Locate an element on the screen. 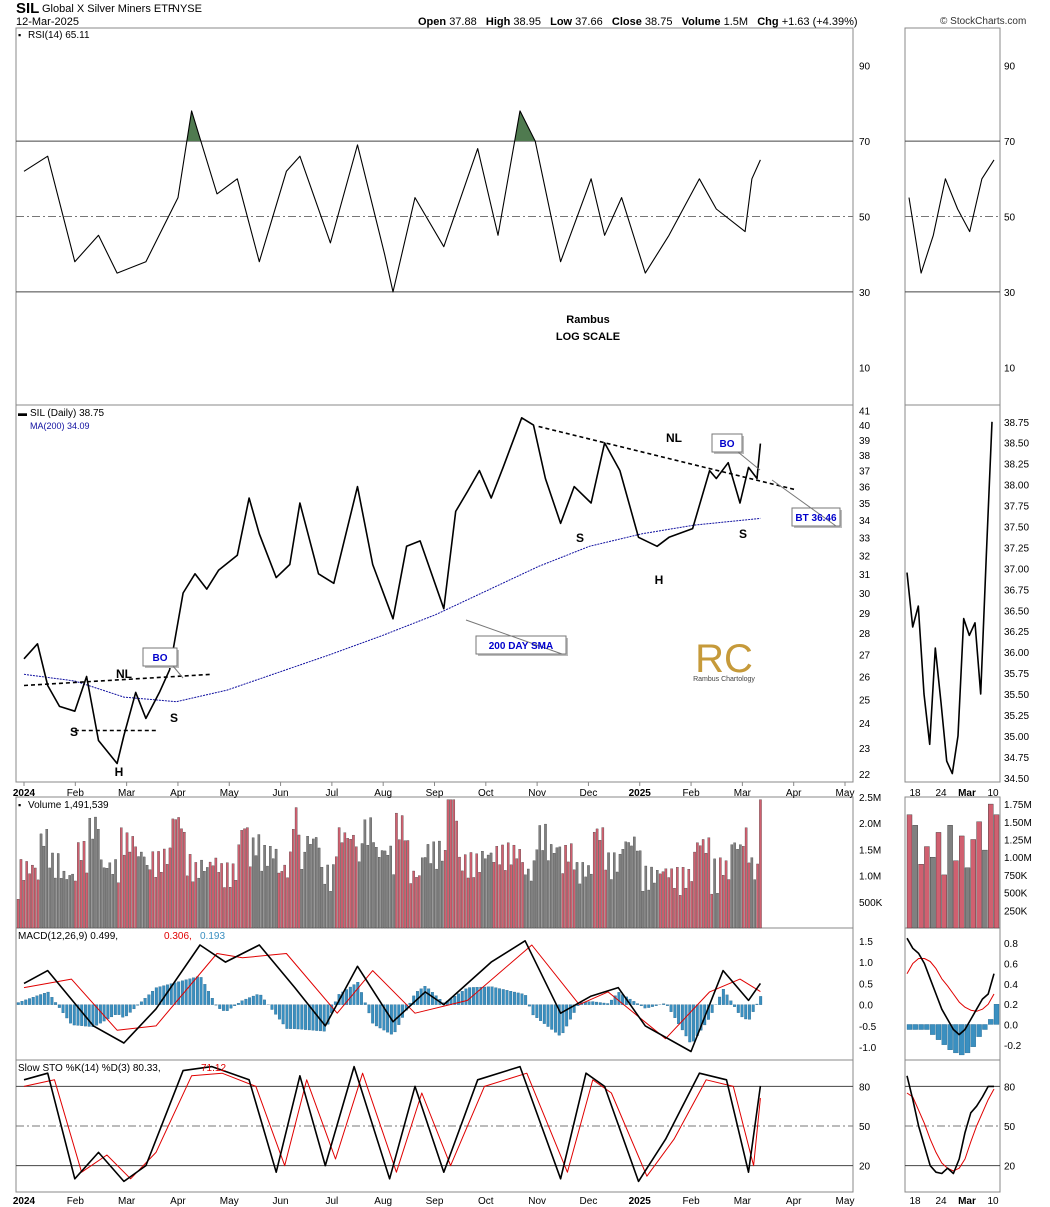 Image resolution: width=1050 pixels, height=1207 pixels. sto-legend-d: 71.12 is located at coordinates (213, 1068).